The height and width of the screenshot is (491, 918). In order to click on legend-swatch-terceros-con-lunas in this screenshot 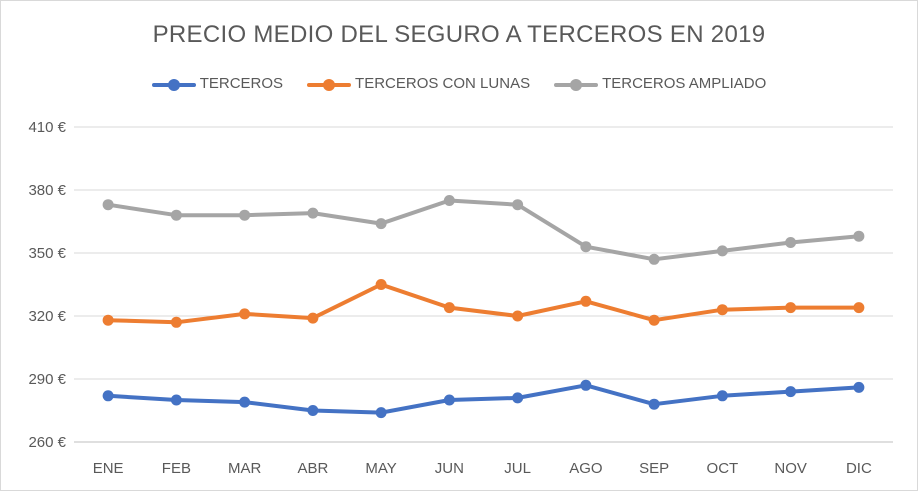, I will do `click(329, 84)`.